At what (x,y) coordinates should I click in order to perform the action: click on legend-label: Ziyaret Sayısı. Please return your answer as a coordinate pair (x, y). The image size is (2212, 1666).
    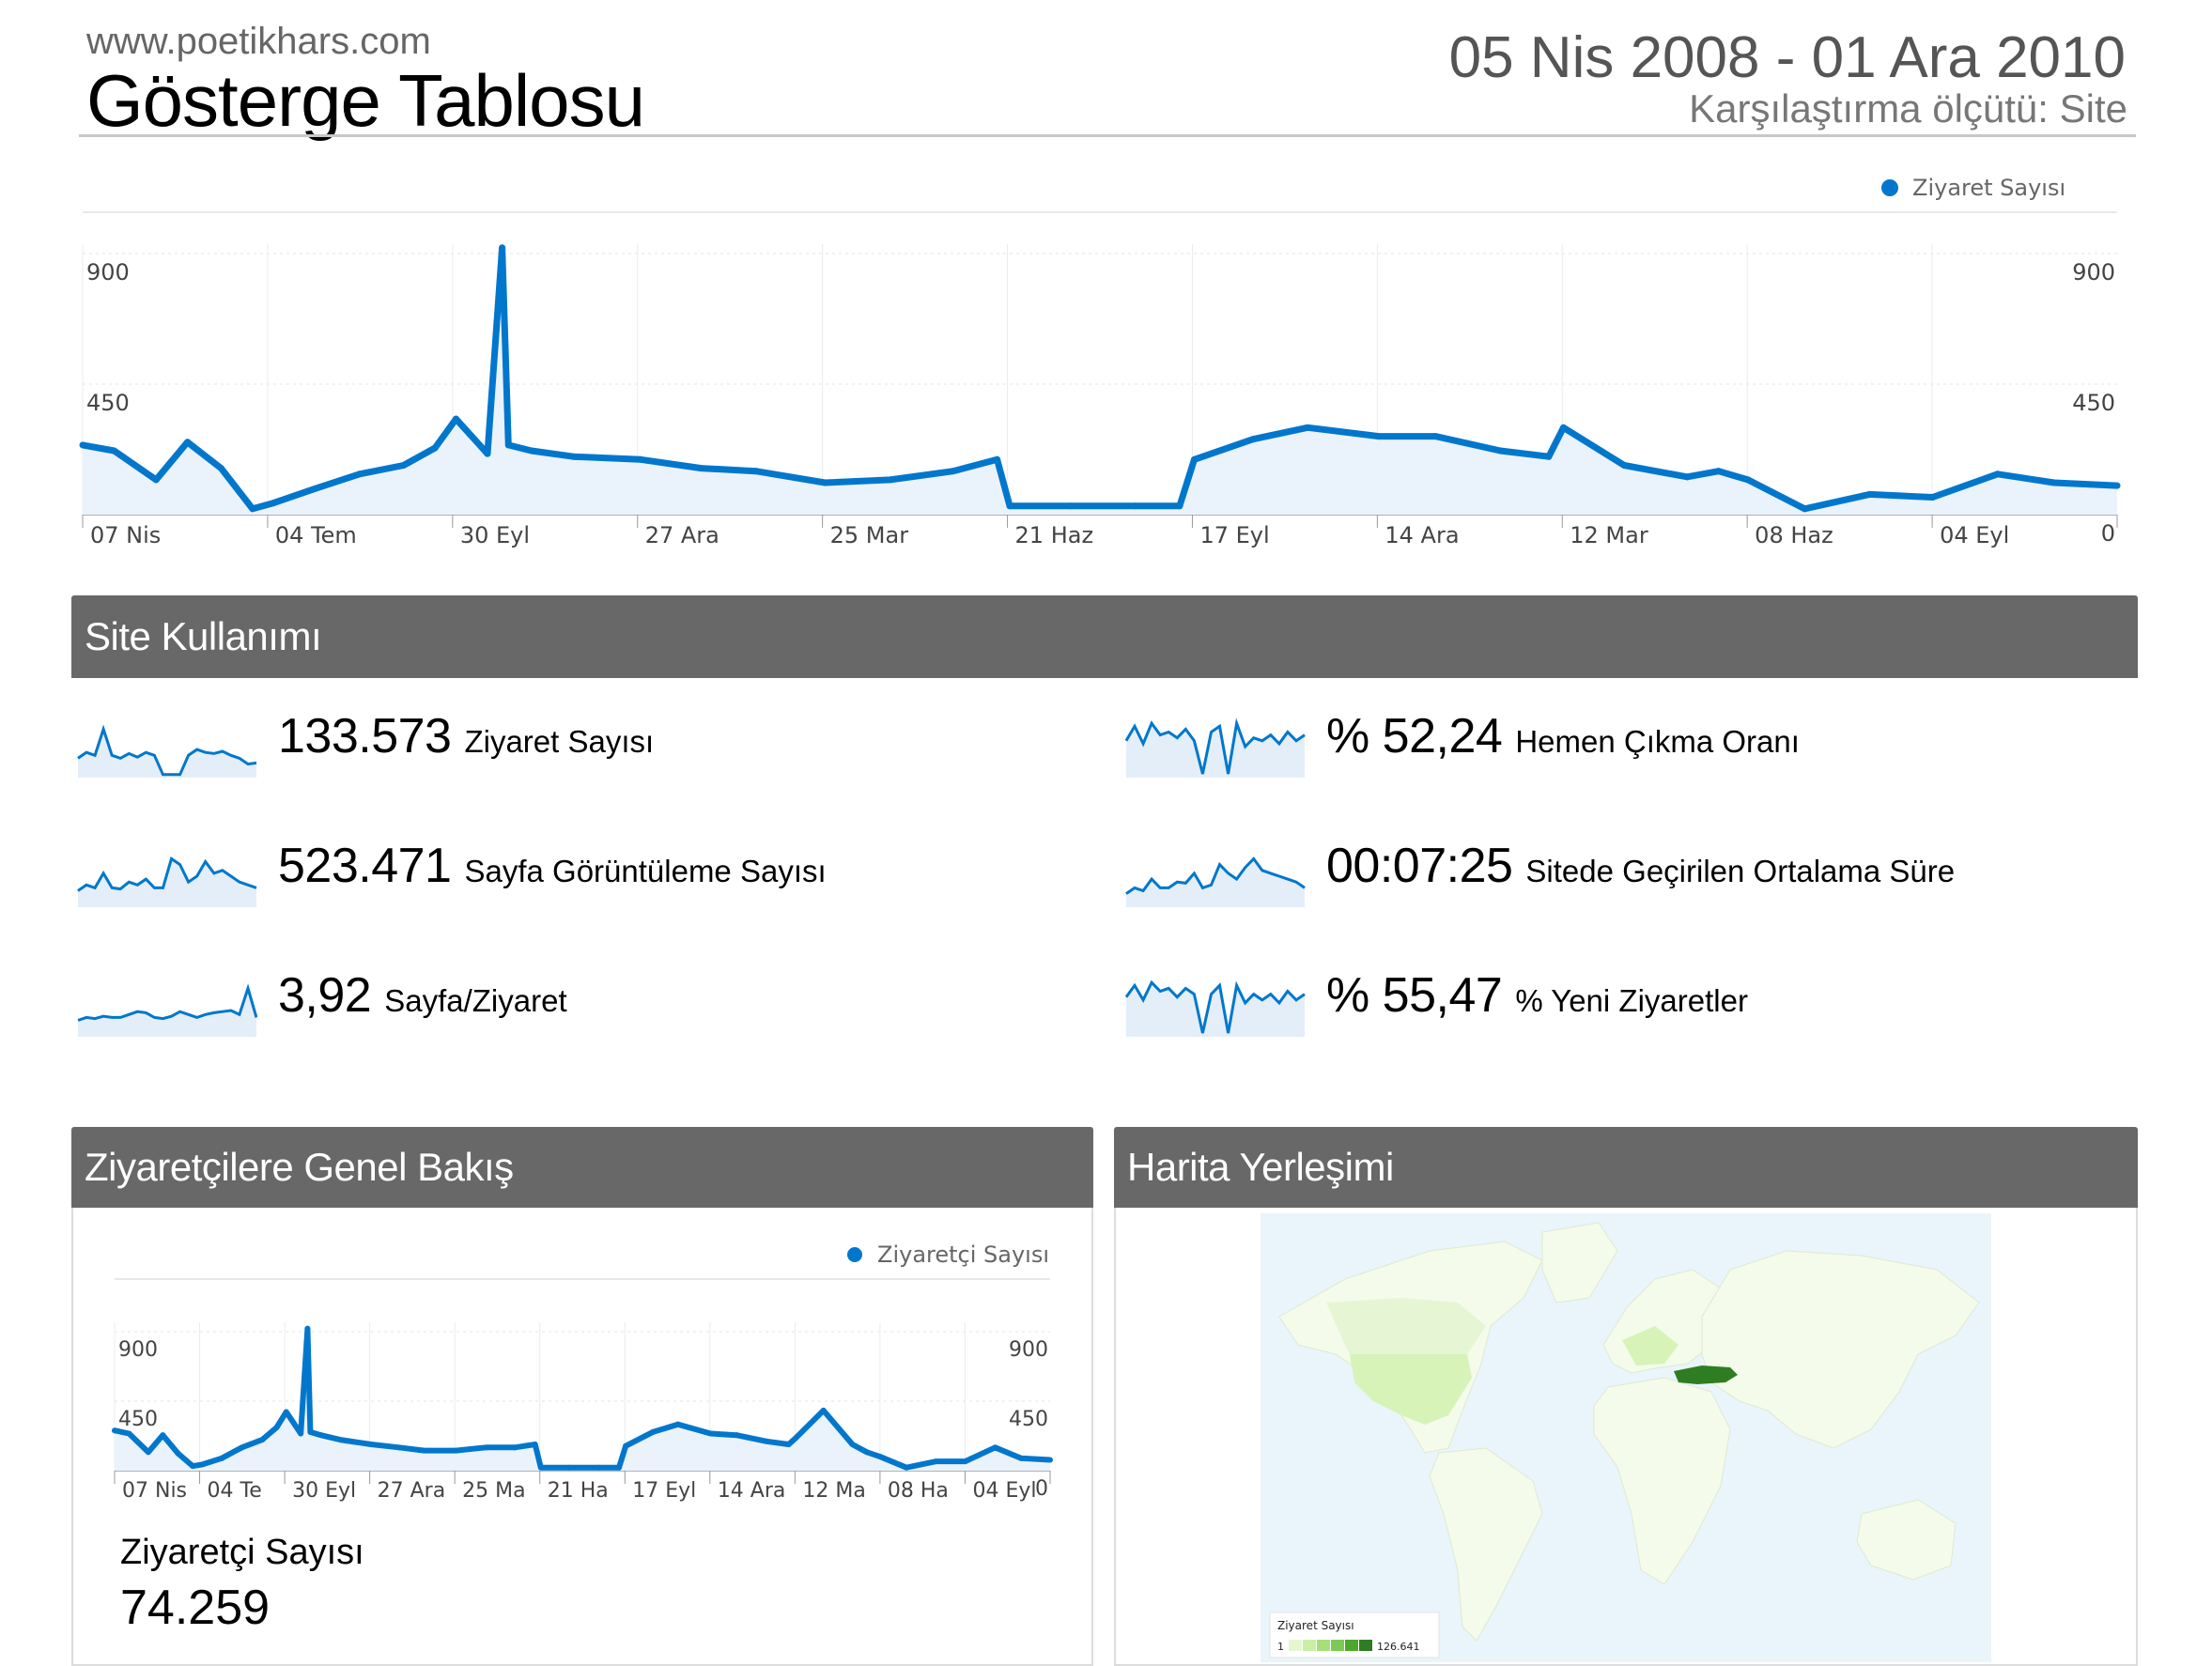
    Looking at the image, I should click on (1989, 188).